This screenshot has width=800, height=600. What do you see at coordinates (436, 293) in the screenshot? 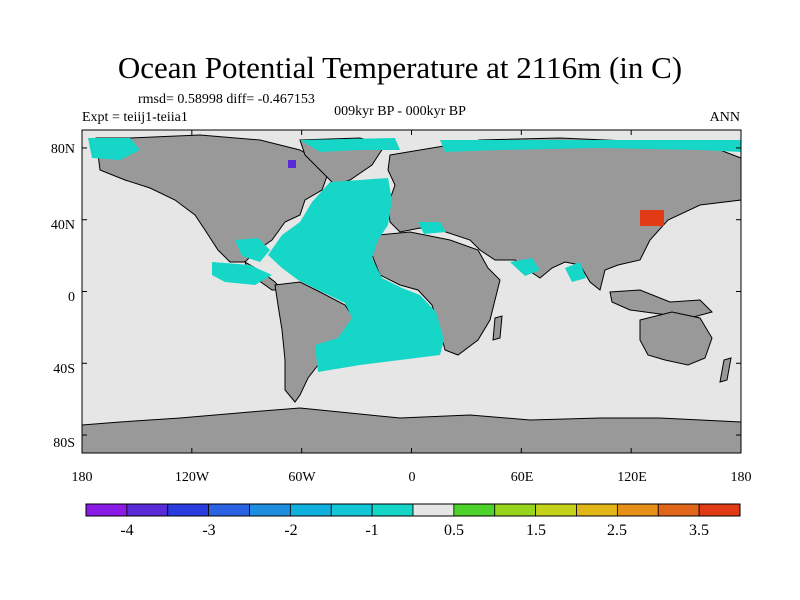
I see `land-africa` at bounding box center [436, 293].